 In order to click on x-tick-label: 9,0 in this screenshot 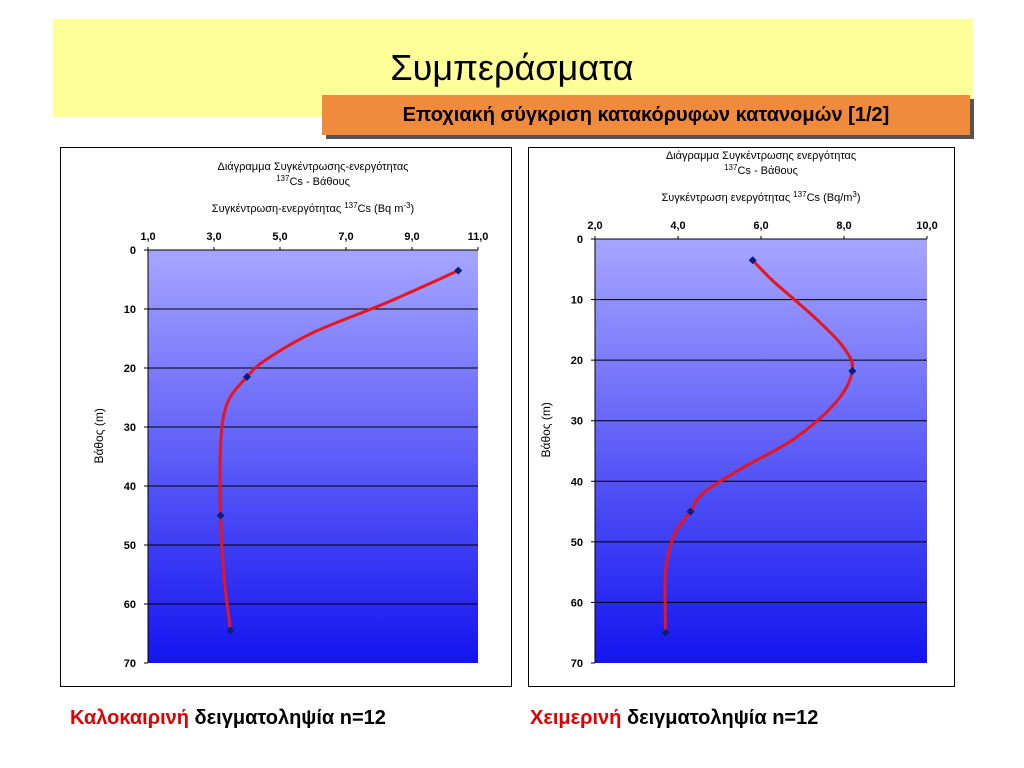, I will do `click(411, 237)`.